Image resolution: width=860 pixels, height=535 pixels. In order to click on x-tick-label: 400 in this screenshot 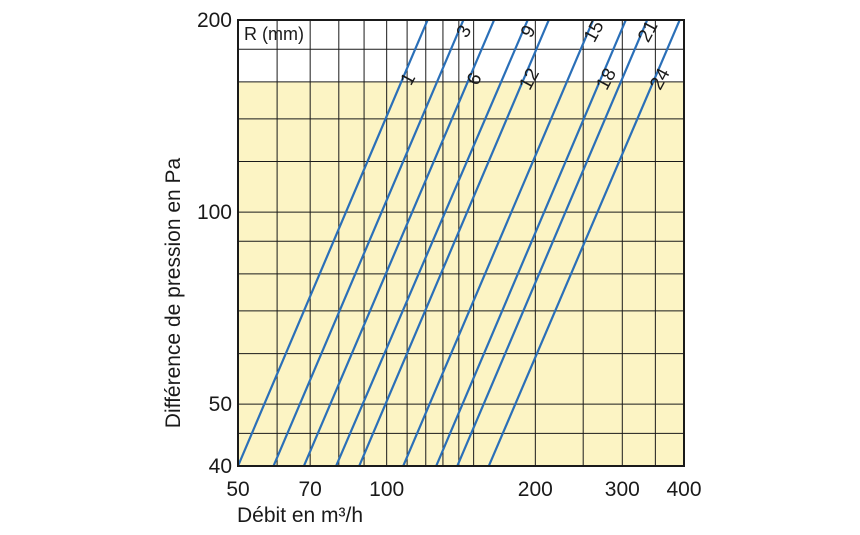, I will do `click(683, 489)`.